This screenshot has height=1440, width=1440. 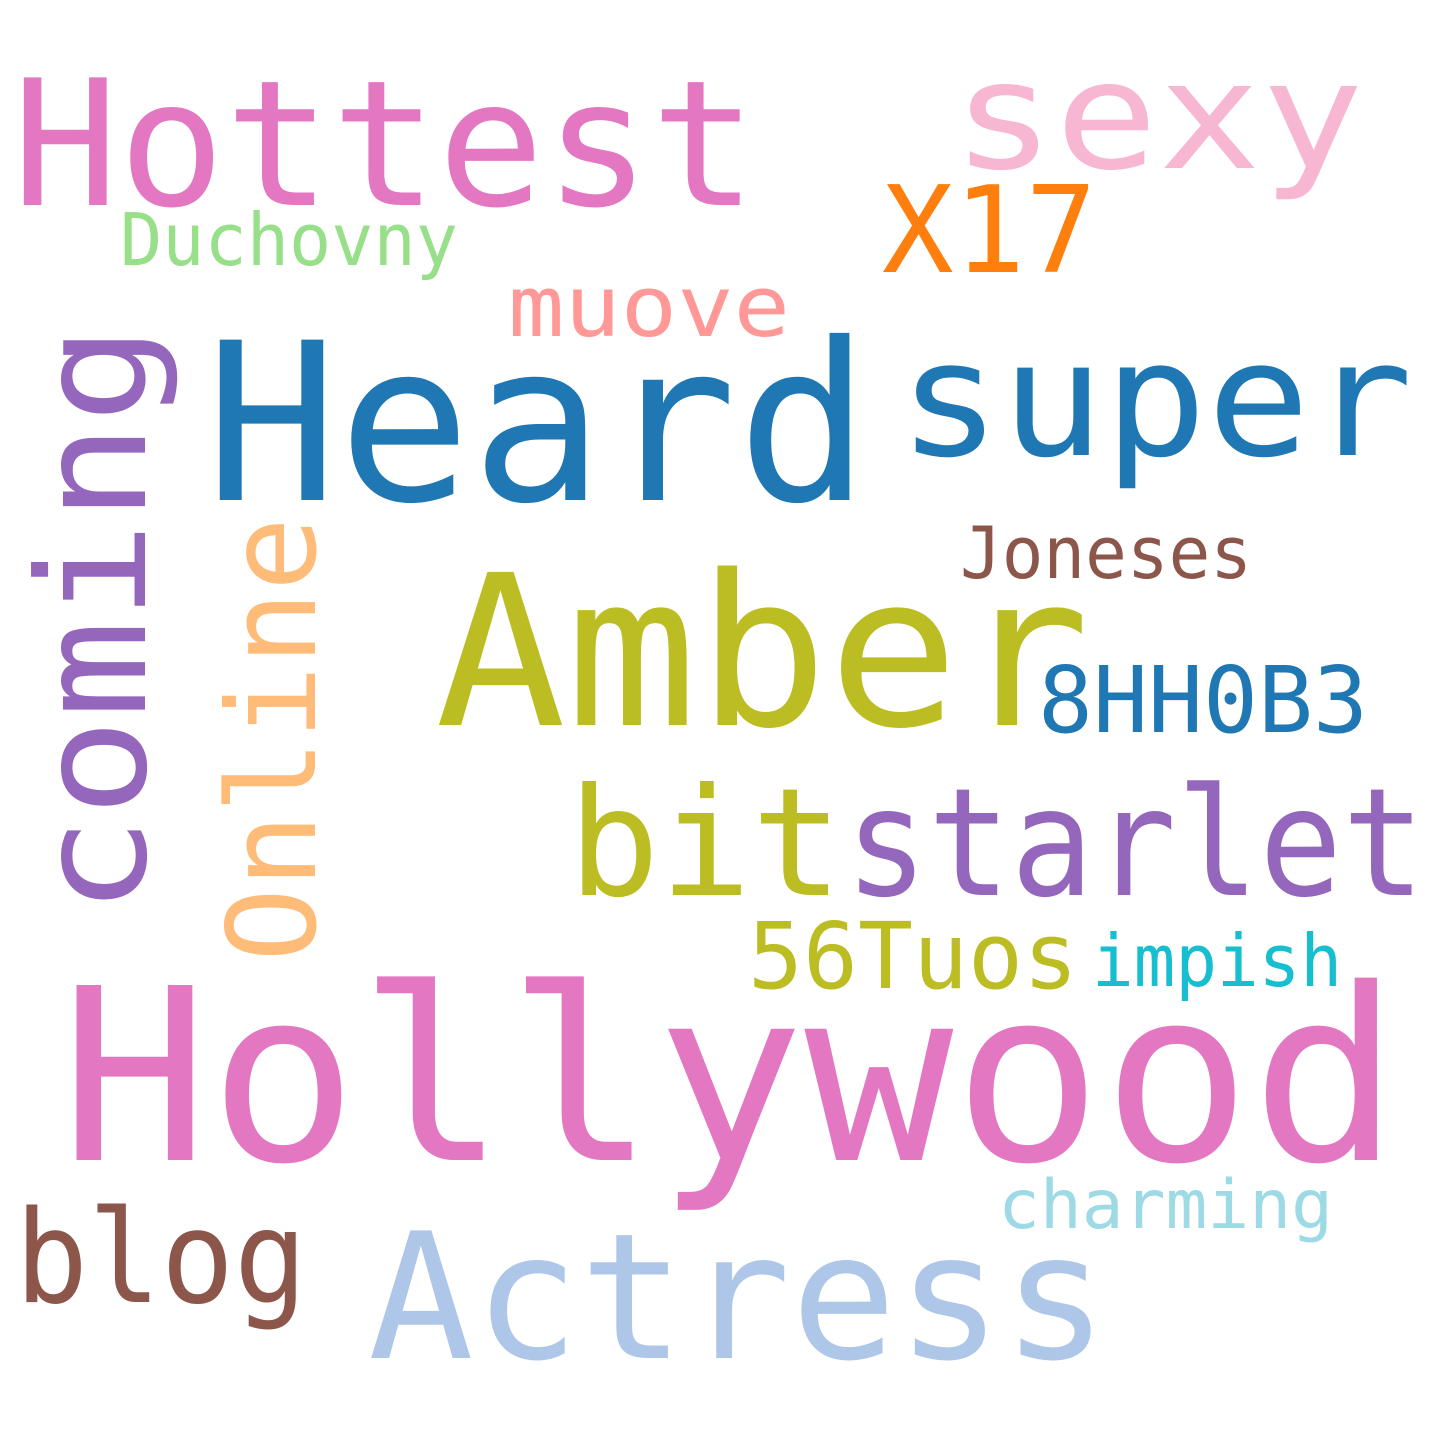 I want to click on word-starlet: starlet, so click(x=1135, y=844).